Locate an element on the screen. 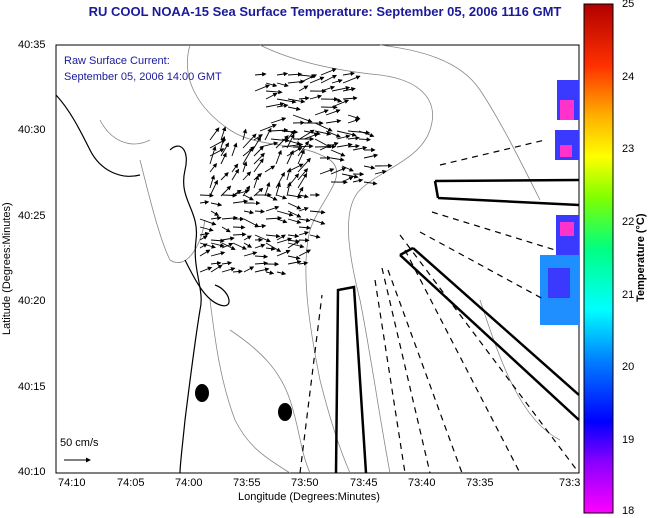 This screenshot has height=518, width=651. sst-patches is located at coordinates (559, 202).